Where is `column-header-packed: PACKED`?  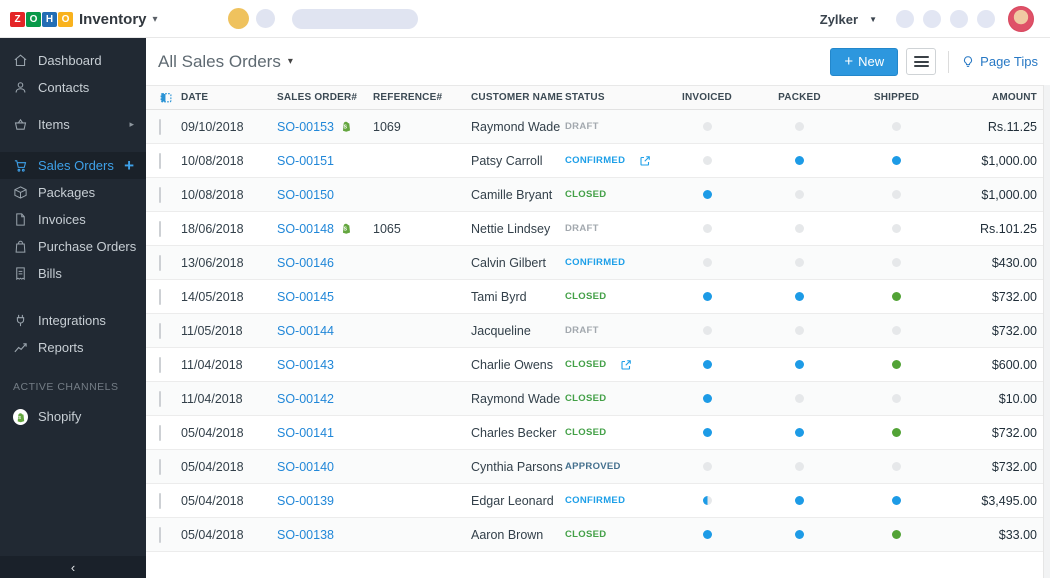
column-header-packed: PACKED is located at coordinates (799, 97).